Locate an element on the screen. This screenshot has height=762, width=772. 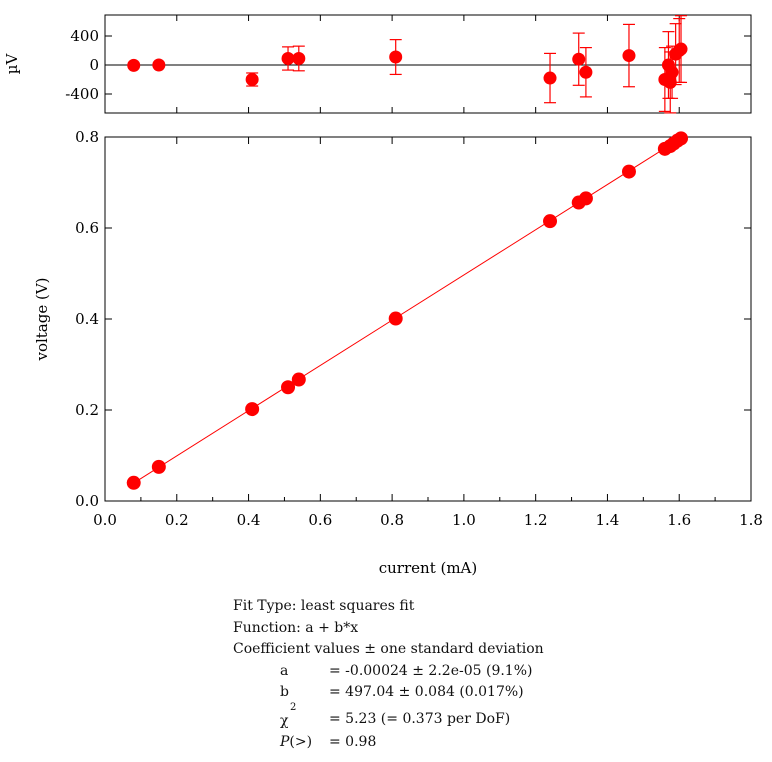
residual-y-tick-label: -400 is located at coordinates (82, 94).